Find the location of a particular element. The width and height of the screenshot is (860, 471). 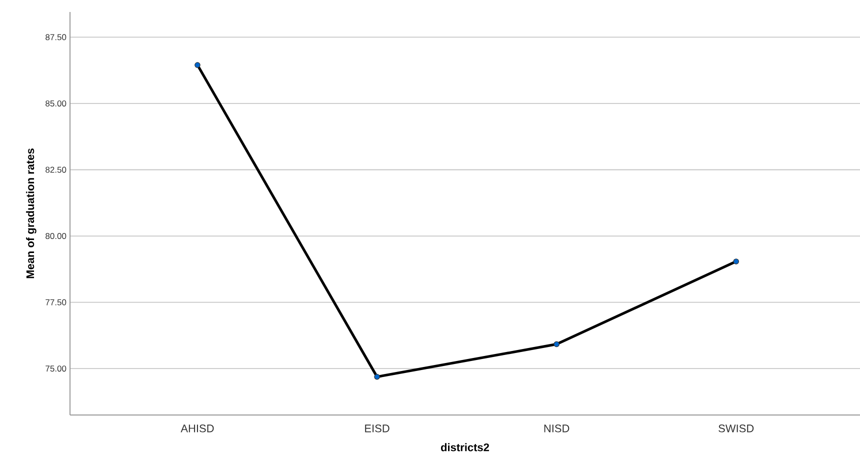

y-tick-label: 85.00 is located at coordinates (56, 103).